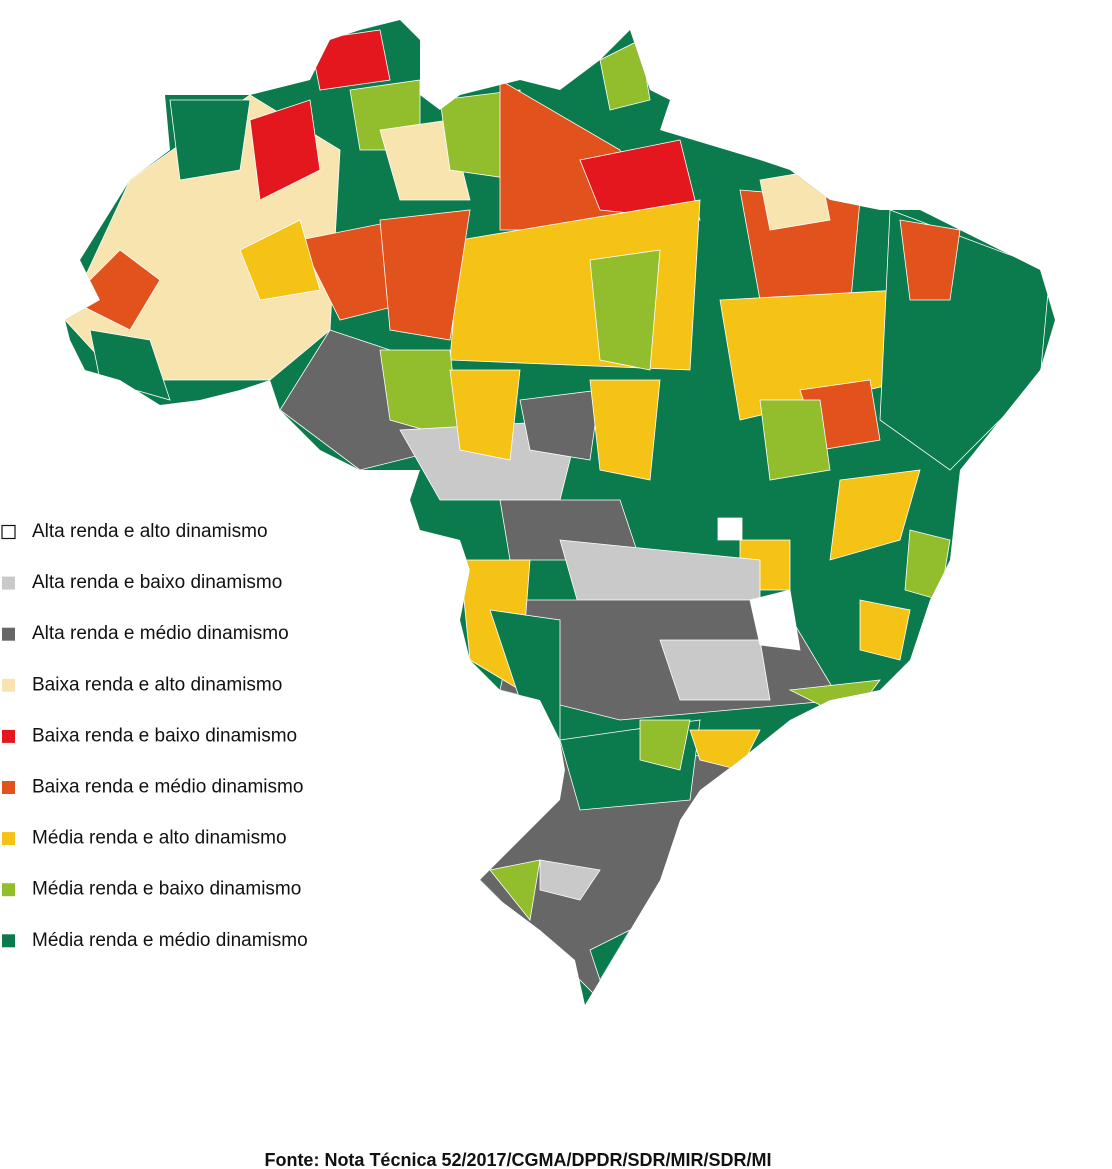 The height and width of the screenshot is (1169, 1112). Describe the element at coordinates (166, 889) in the screenshot. I see `legend-label: Média renda e baixo dinamismo` at that location.